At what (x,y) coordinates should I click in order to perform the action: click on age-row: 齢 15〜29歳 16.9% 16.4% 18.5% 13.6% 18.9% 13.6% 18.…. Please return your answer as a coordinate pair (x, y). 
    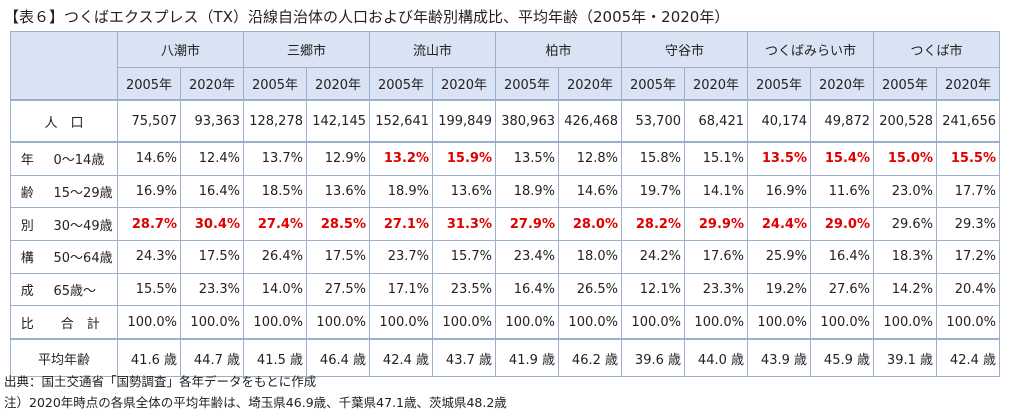
    Looking at the image, I should click on (505, 191).